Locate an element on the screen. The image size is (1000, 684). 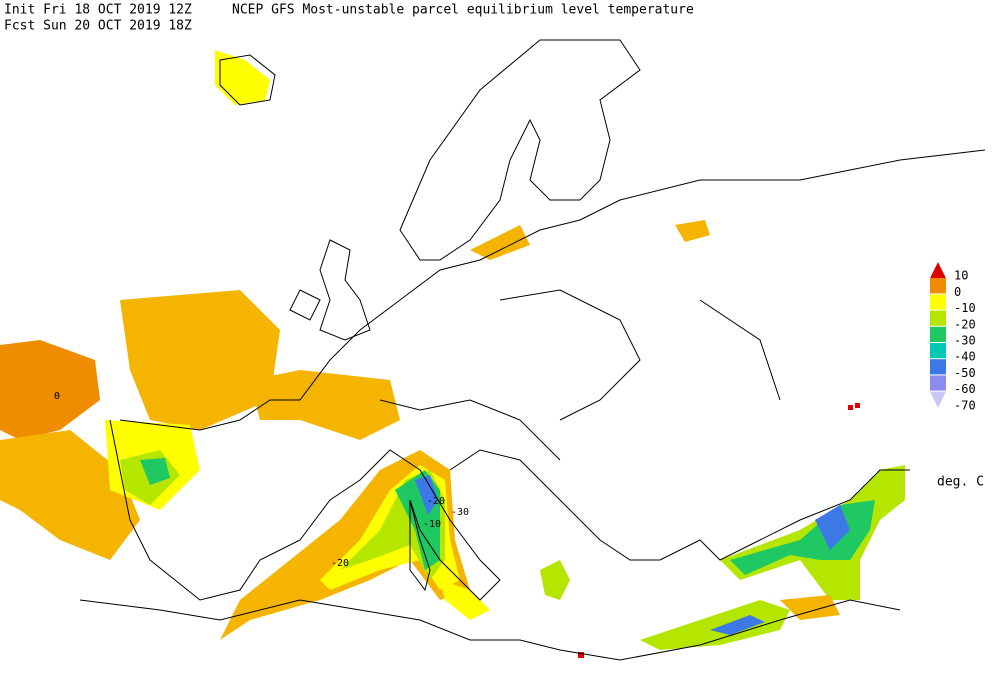
iceland is located at coordinates (247, 80).